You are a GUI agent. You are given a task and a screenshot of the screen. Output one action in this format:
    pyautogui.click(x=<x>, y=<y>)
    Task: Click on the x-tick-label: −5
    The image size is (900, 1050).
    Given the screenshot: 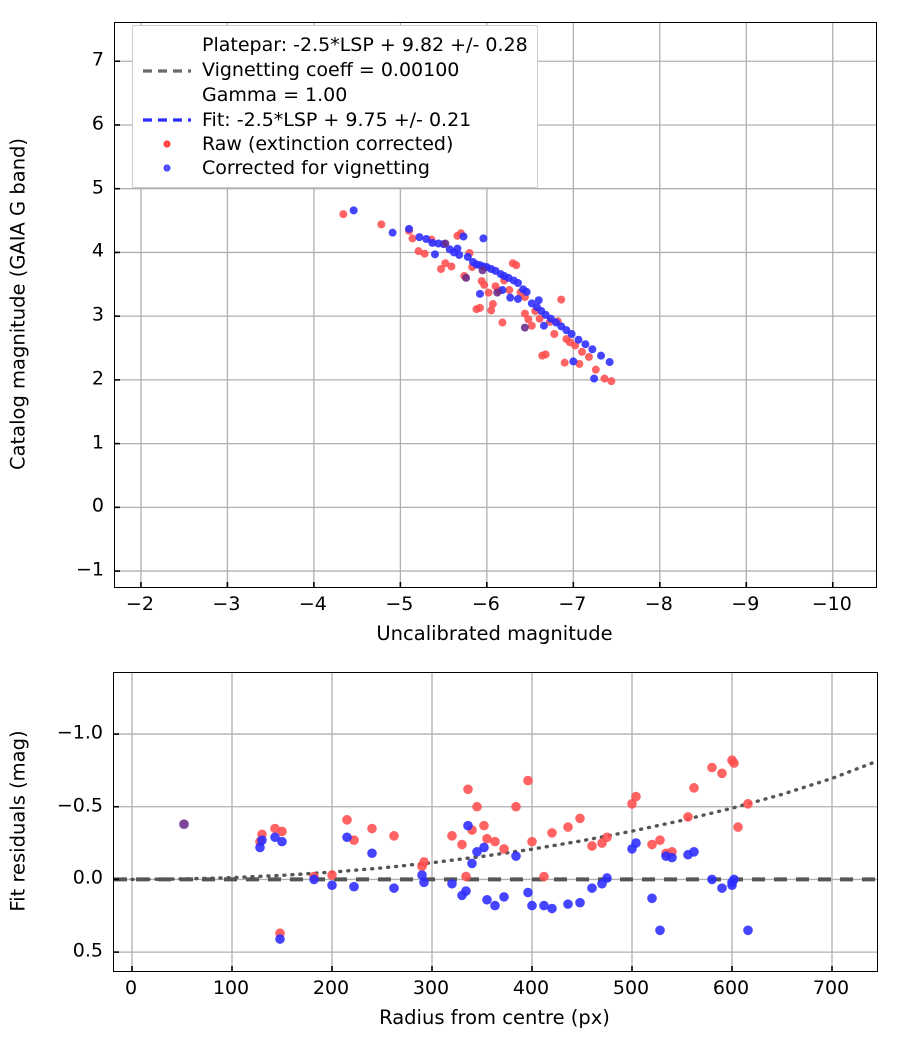 What is the action you would take?
    pyautogui.click(x=399, y=604)
    